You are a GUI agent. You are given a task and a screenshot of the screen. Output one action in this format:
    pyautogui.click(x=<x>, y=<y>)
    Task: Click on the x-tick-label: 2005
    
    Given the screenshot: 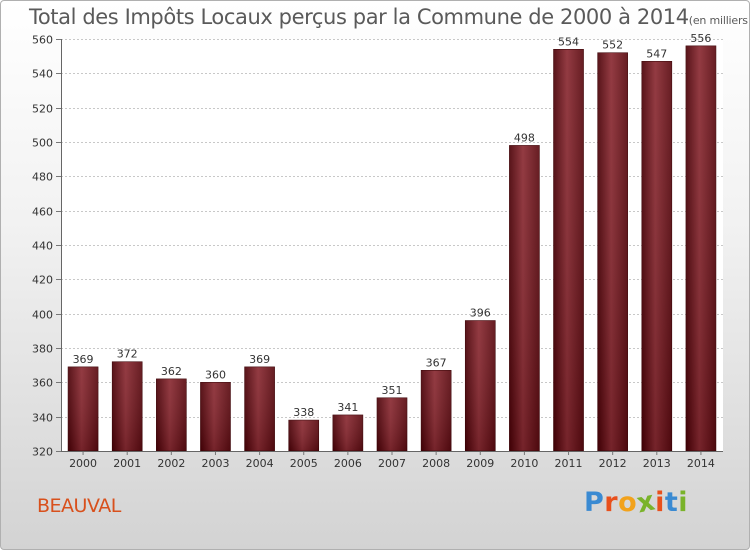 What is the action you would take?
    pyautogui.click(x=304, y=463)
    